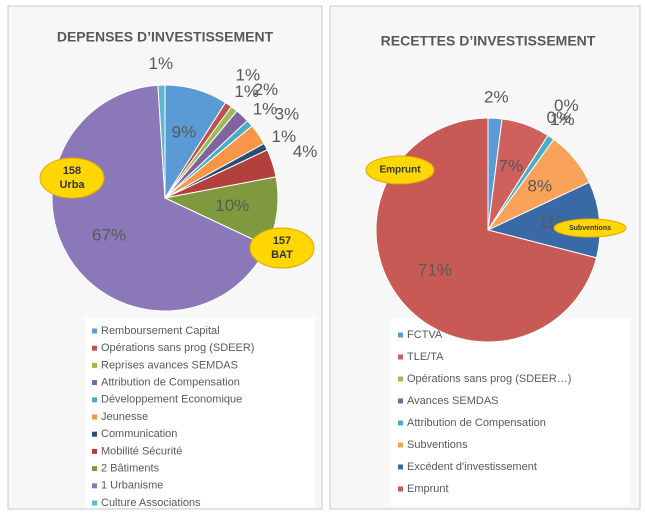 Image resolution: width=645 pixels, height=516 pixels. Describe the element at coordinates (109, 235) in the screenshot. I see `data-label: 67%` at that location.